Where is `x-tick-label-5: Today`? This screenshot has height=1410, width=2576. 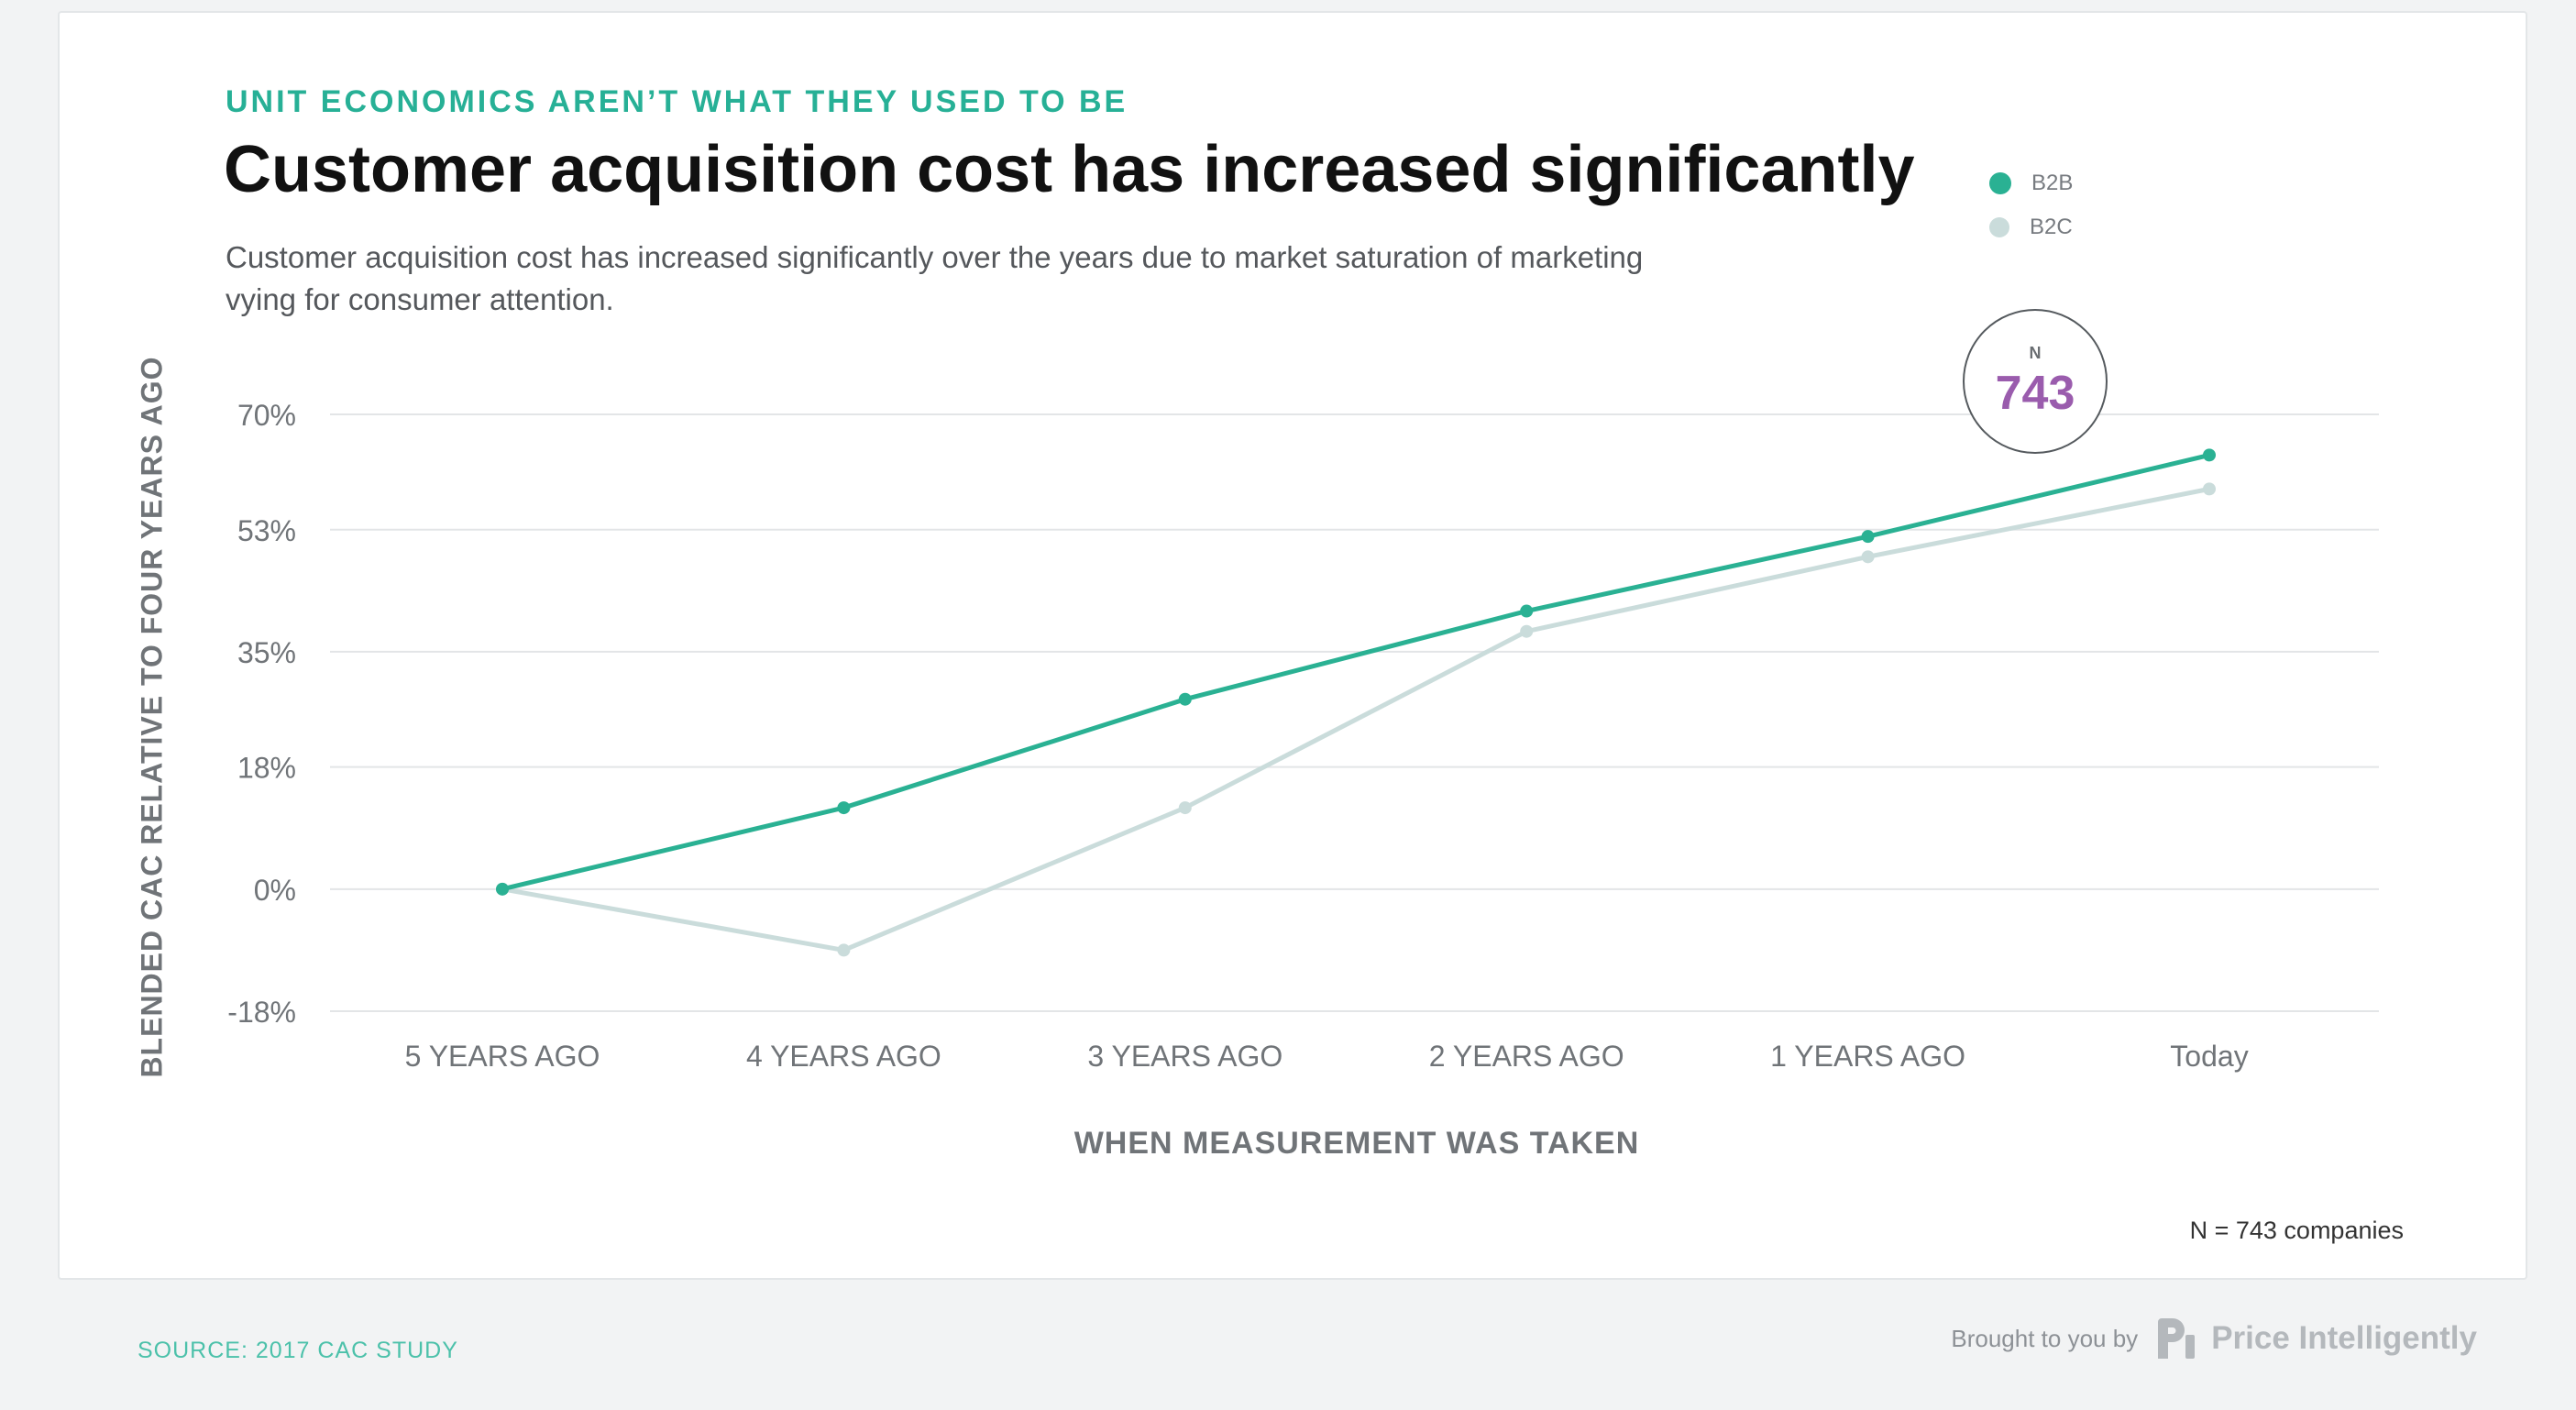
x-tick-label-5: Today is located at coordinates (2209, 1056).